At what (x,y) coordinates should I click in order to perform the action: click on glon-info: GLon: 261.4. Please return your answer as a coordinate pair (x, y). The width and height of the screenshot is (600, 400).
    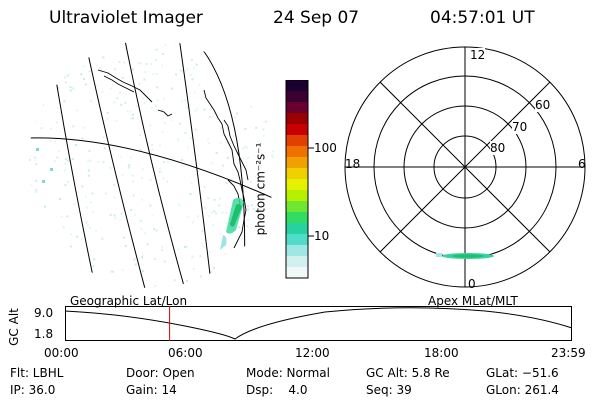
    Looking at the image, I should click on (522, 390).